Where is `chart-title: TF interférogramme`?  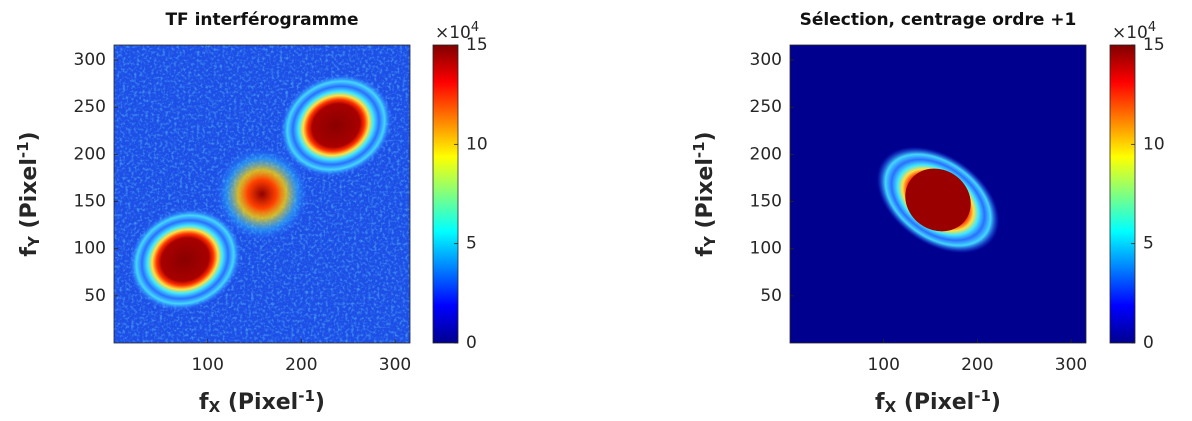
chart-title: TF interférogramme is located at coordinates (261, 20).